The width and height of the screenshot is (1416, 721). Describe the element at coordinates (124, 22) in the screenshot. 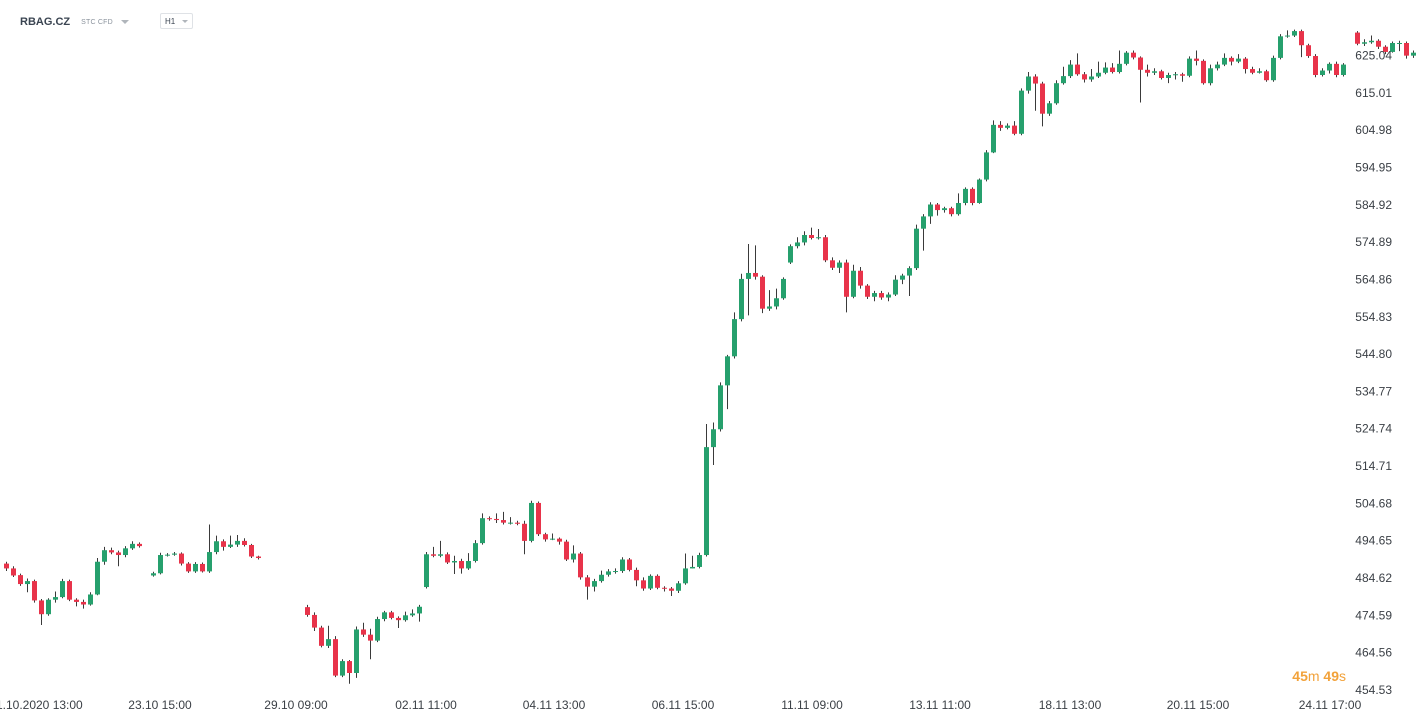

I see `chevron-down-icon` at that location.